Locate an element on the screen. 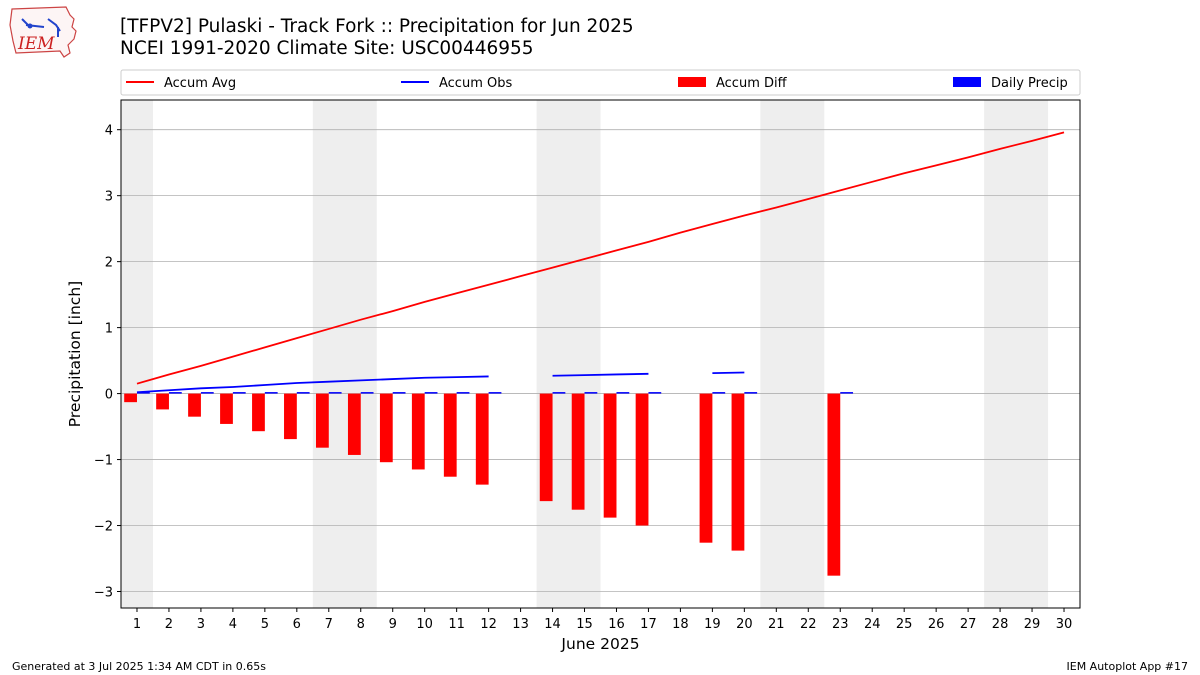  x-tick-label: 7 is located at coordinates (329, 624).